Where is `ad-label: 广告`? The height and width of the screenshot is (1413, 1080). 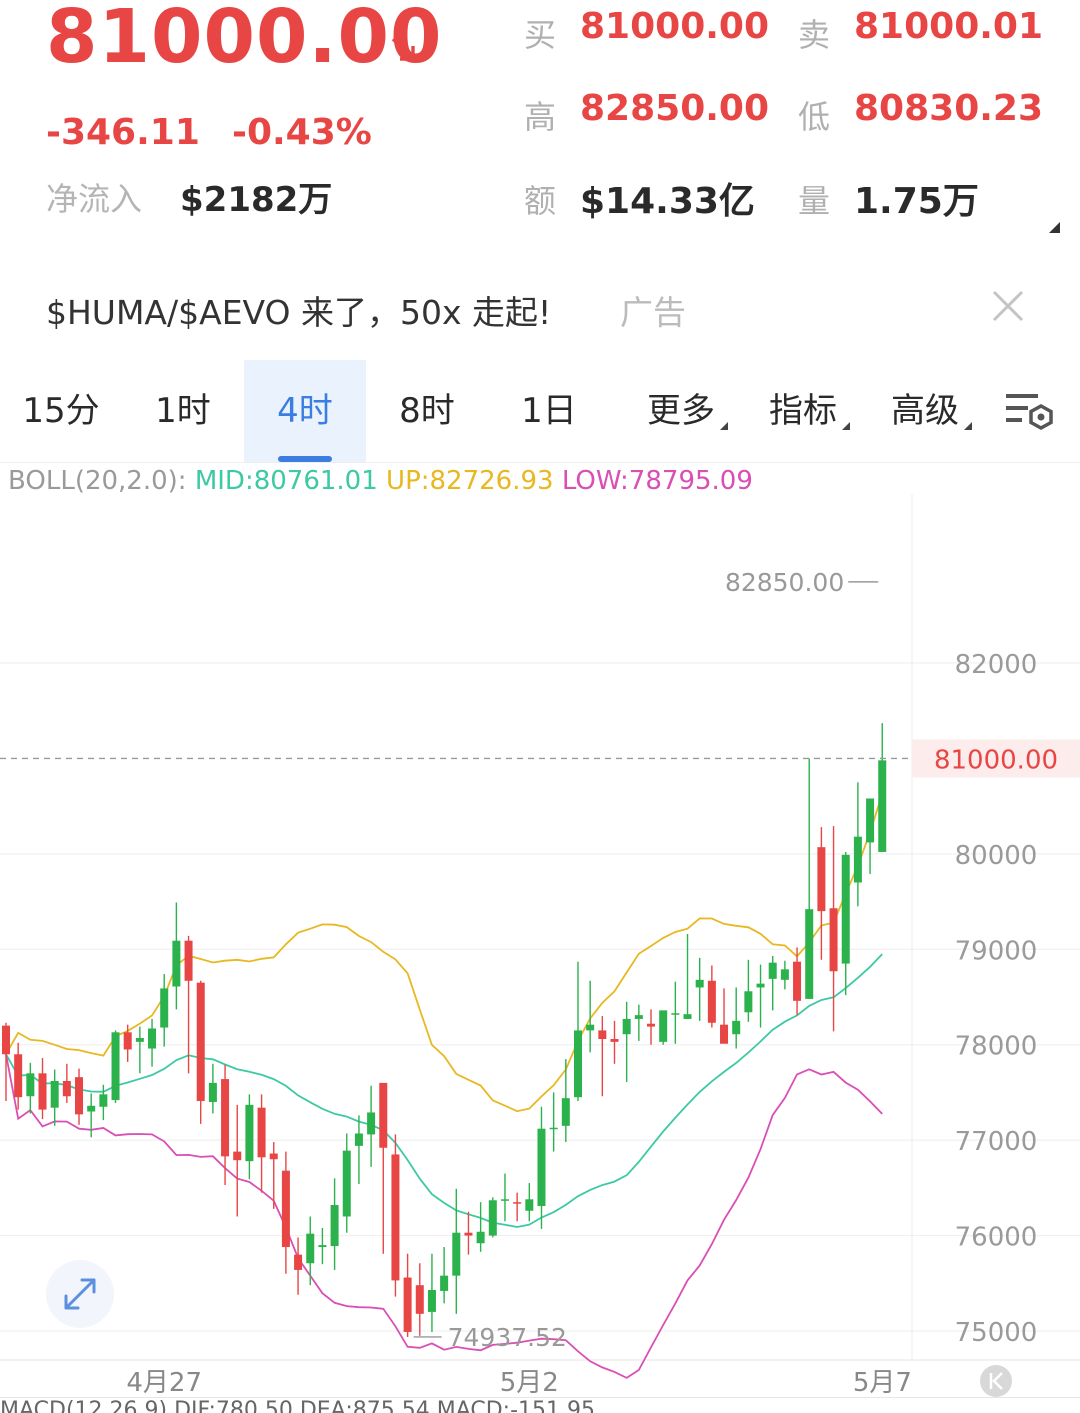 ad-label: 广告 is located at coordinates (653, 312).